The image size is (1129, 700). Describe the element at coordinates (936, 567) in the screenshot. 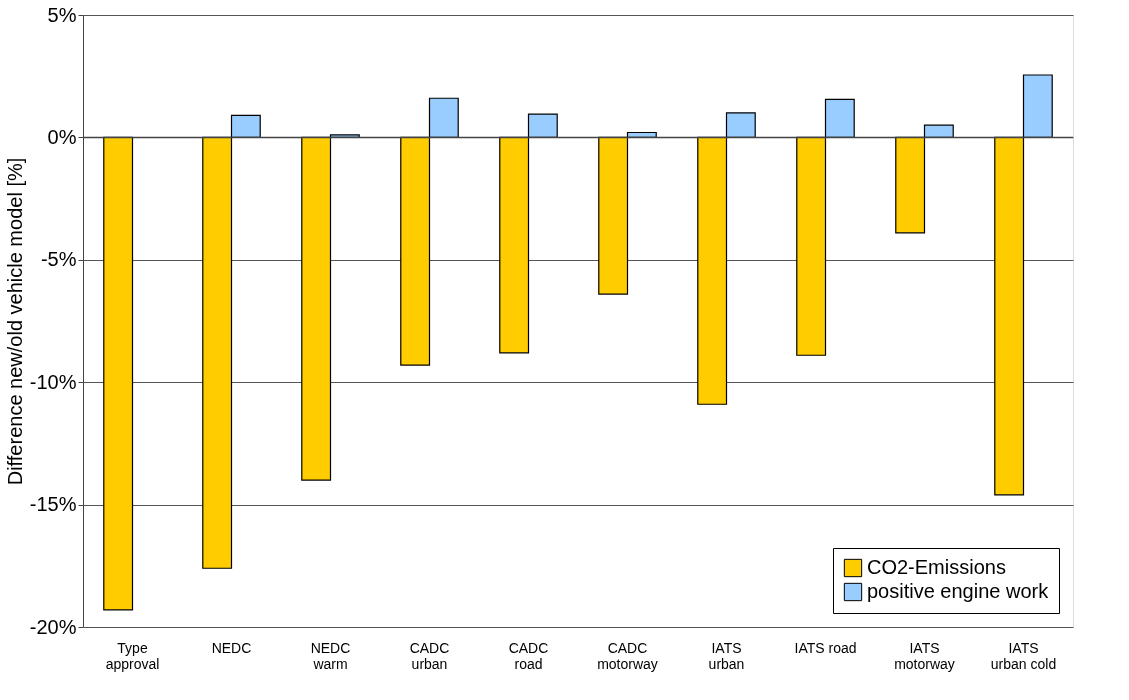

I see `legend-label: CO2-Emissions` at that location.